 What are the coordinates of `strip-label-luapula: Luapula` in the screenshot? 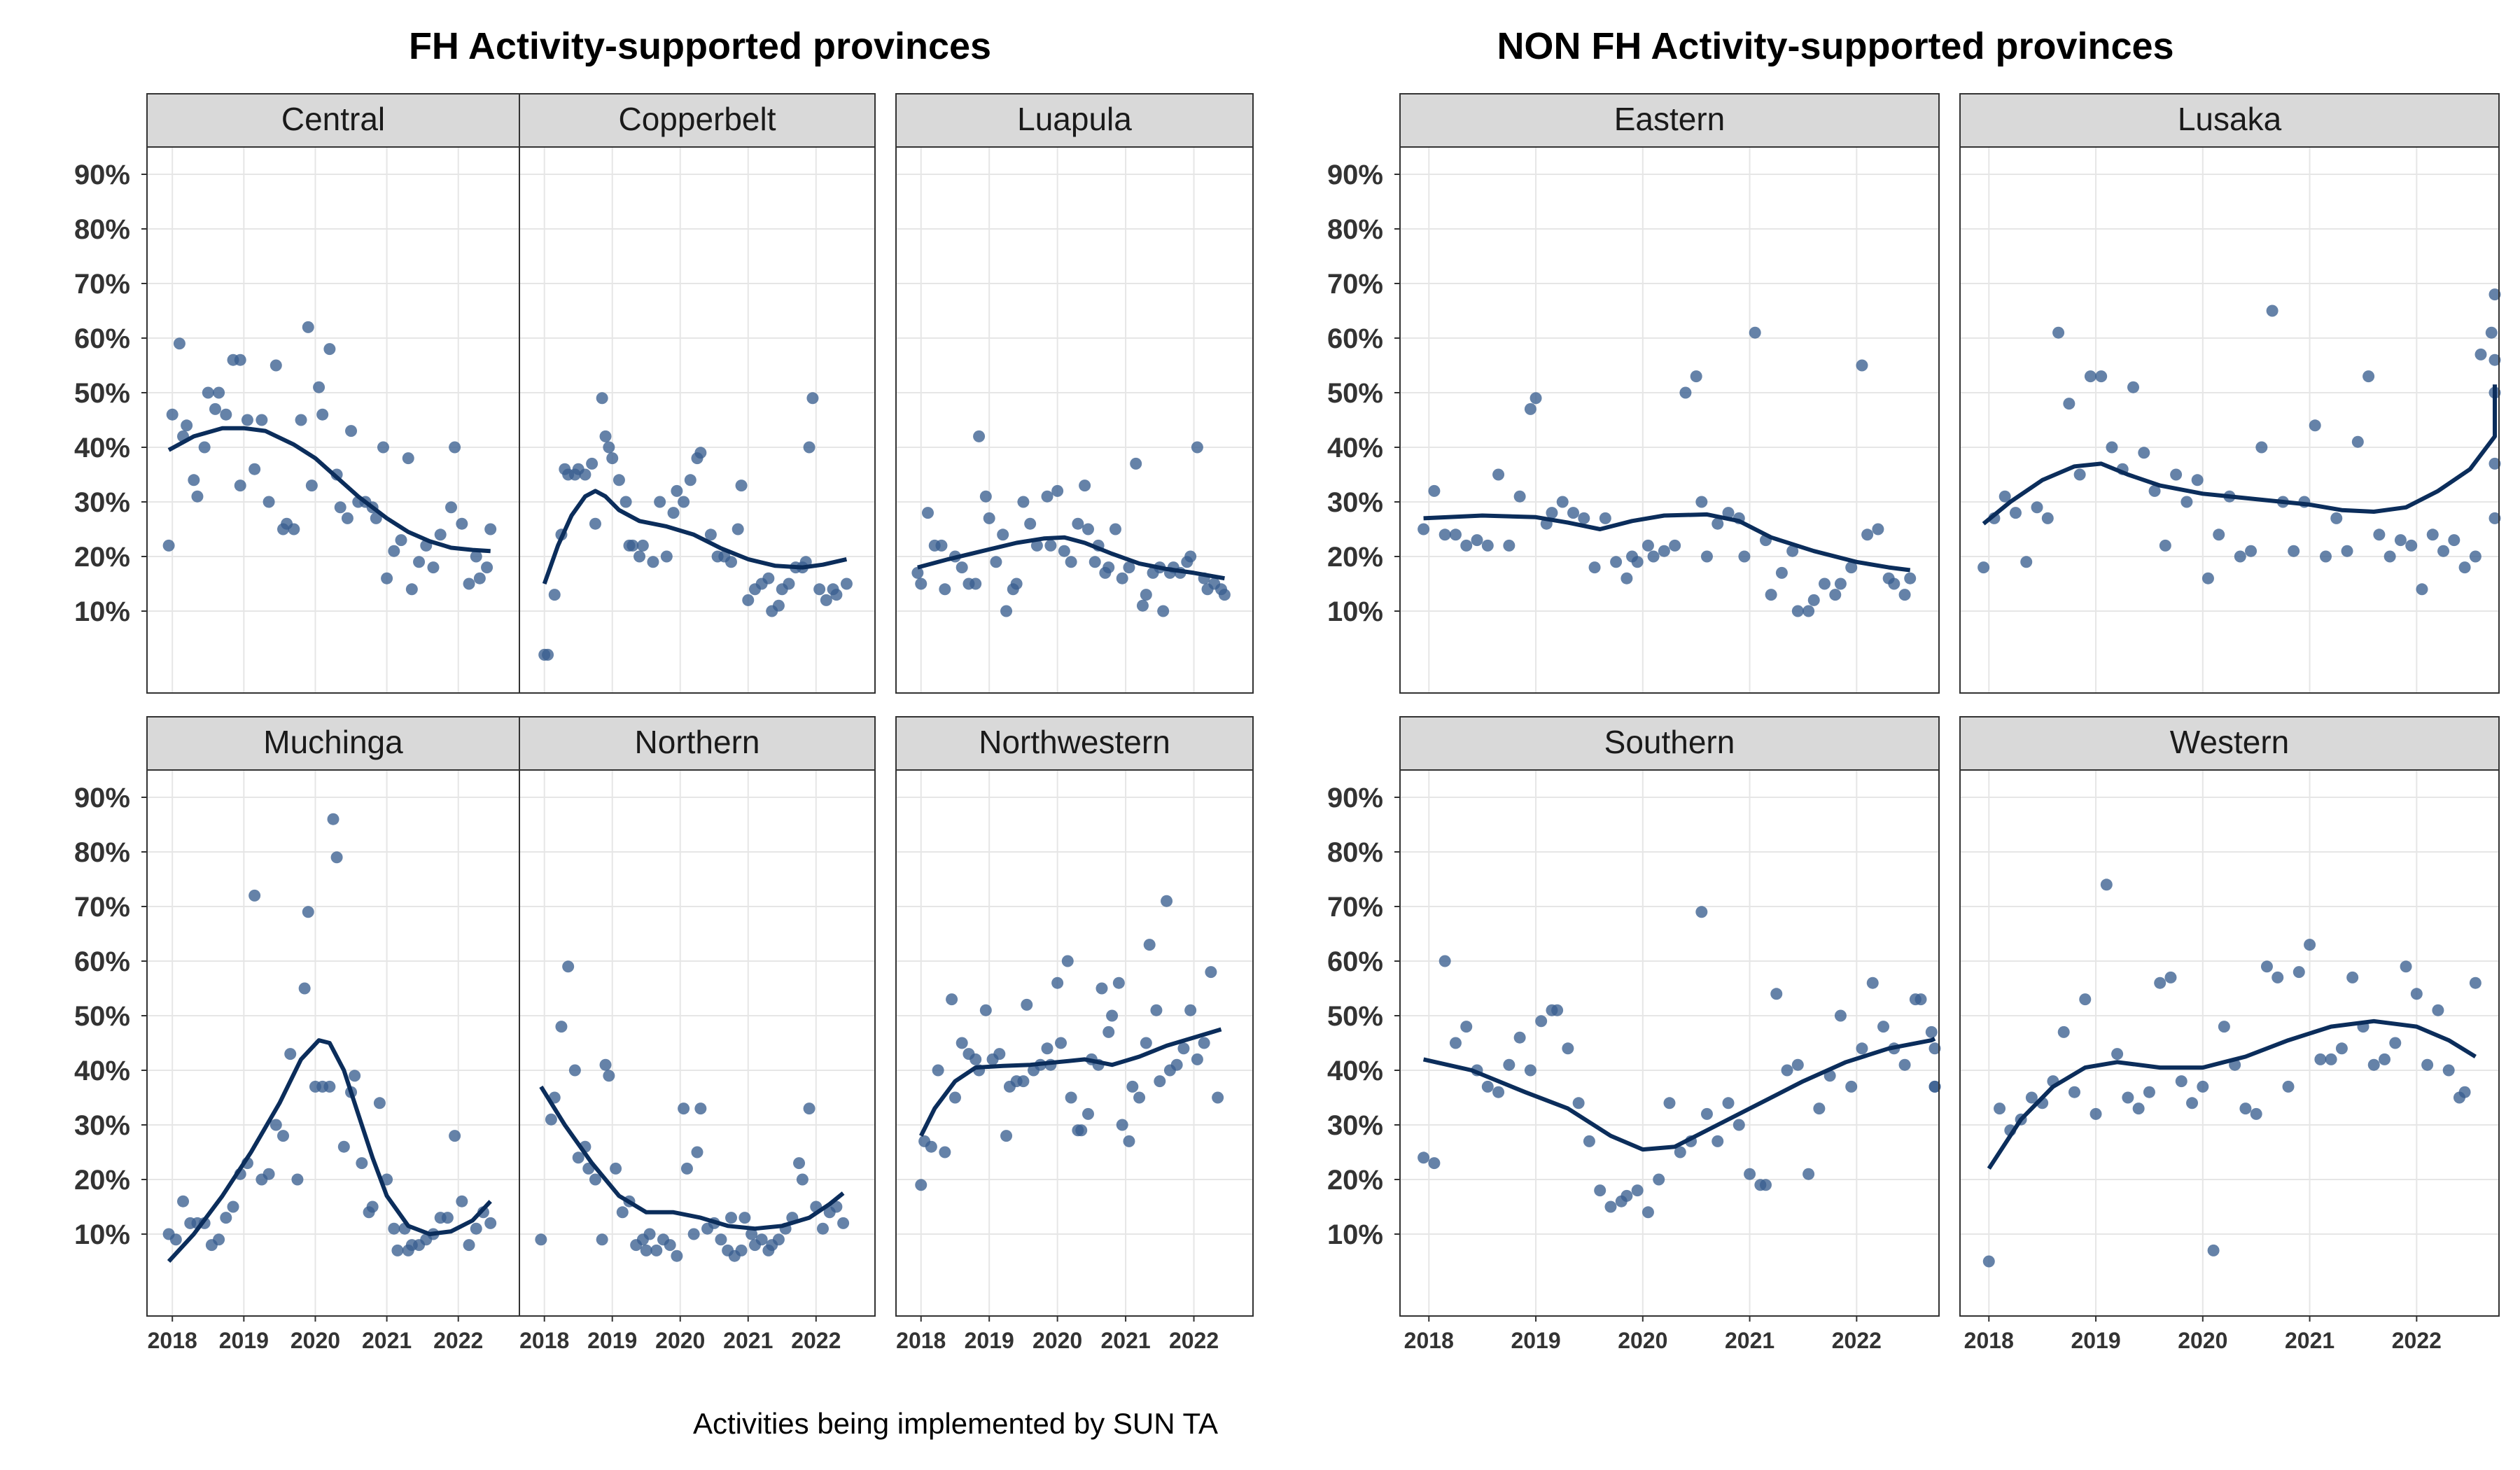 It's located at (1074, 119).